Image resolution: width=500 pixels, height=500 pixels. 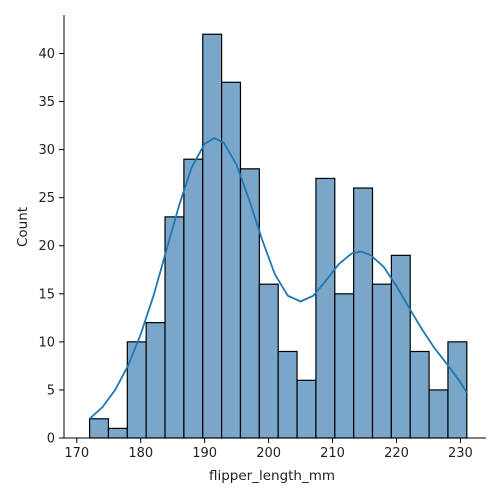 What do you see at coordinates (76, 453) in the screenshot?
I see `x-tick-label: 170` at bounding box center [76, 453].